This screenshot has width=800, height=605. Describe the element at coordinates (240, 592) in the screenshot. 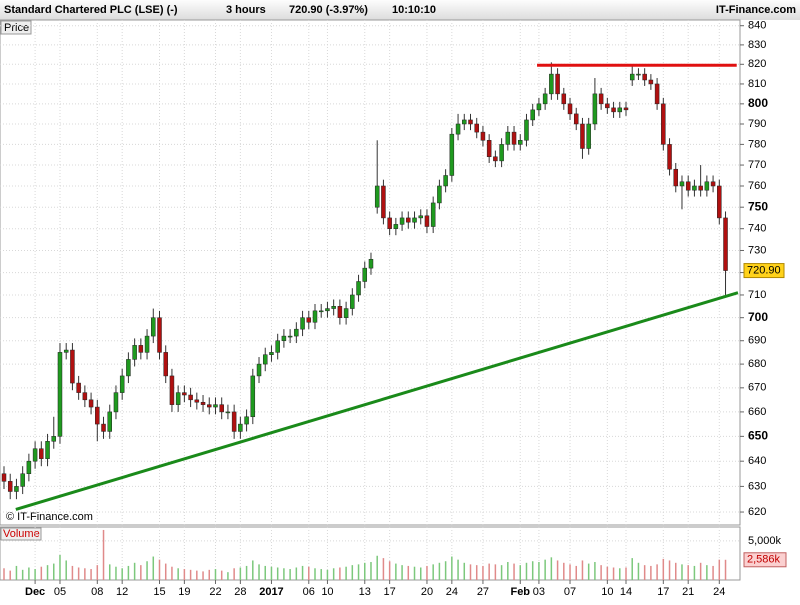

I see `x-tick-label: 28` at that location.